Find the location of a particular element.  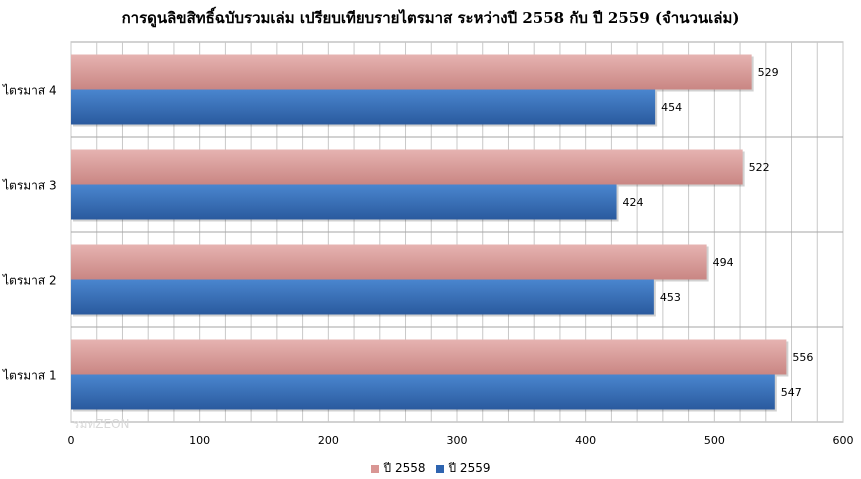

data-label: 424 is located at coordinates (633, 202).